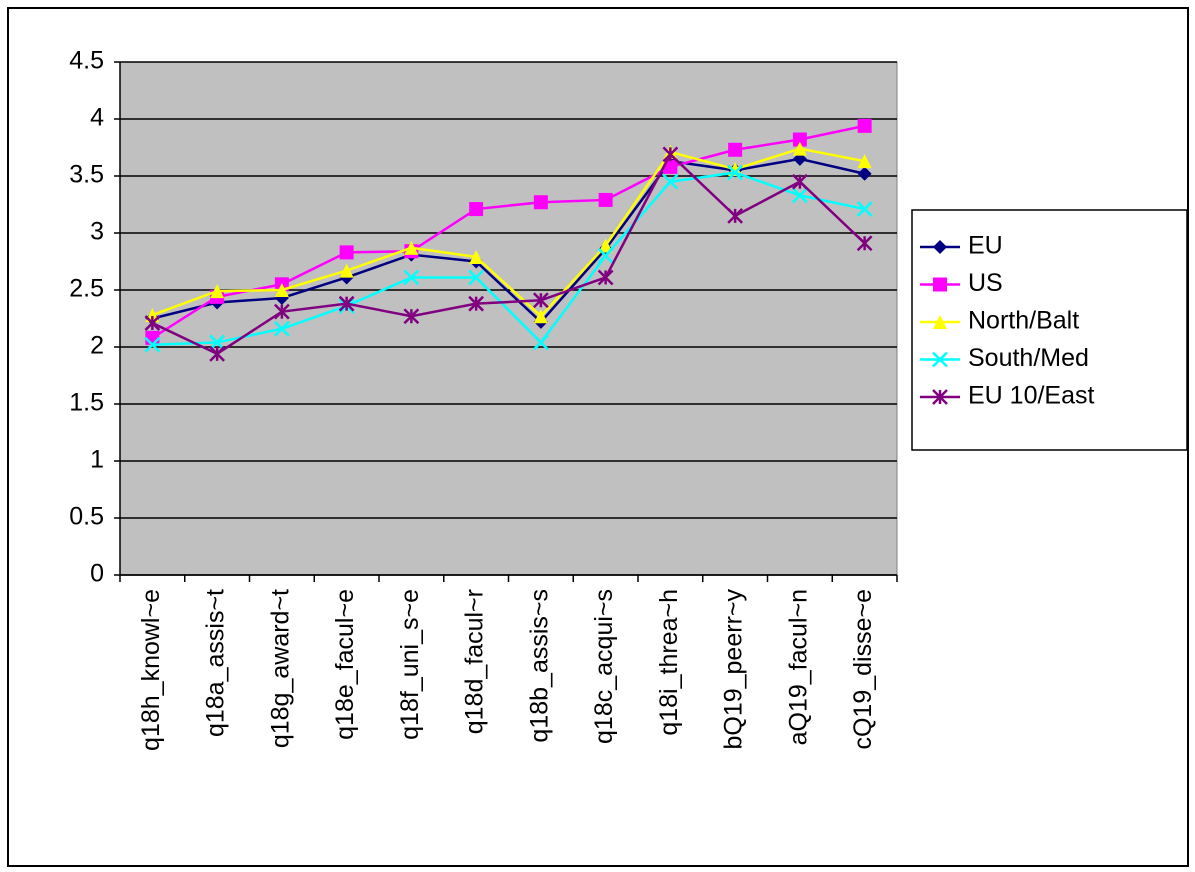  What do you see at coordinates (734, 669) in the screenshot?
I see `x-tick-label: bQ19_peerr~y` at bounding box center [734, 669].